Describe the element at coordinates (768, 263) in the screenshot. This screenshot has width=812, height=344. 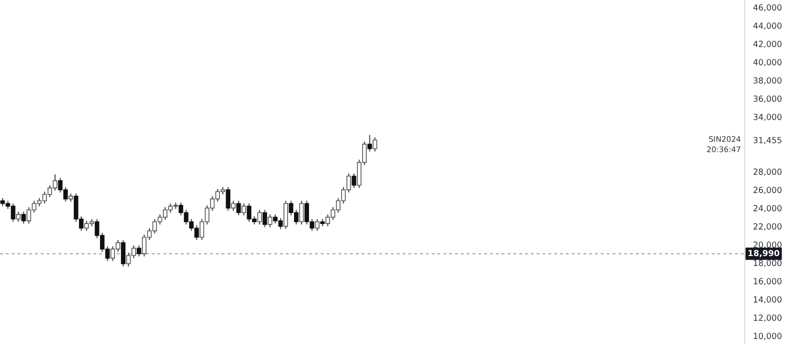
I see `y-tick-label: 18,000` at that location.